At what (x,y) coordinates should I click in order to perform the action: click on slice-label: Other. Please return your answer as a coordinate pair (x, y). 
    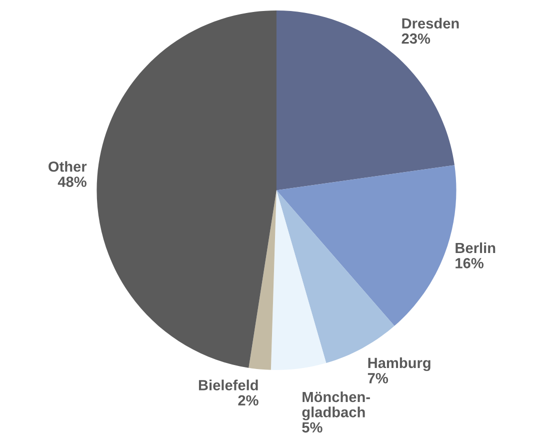
    Looking at the image, I should click on (67, 166).